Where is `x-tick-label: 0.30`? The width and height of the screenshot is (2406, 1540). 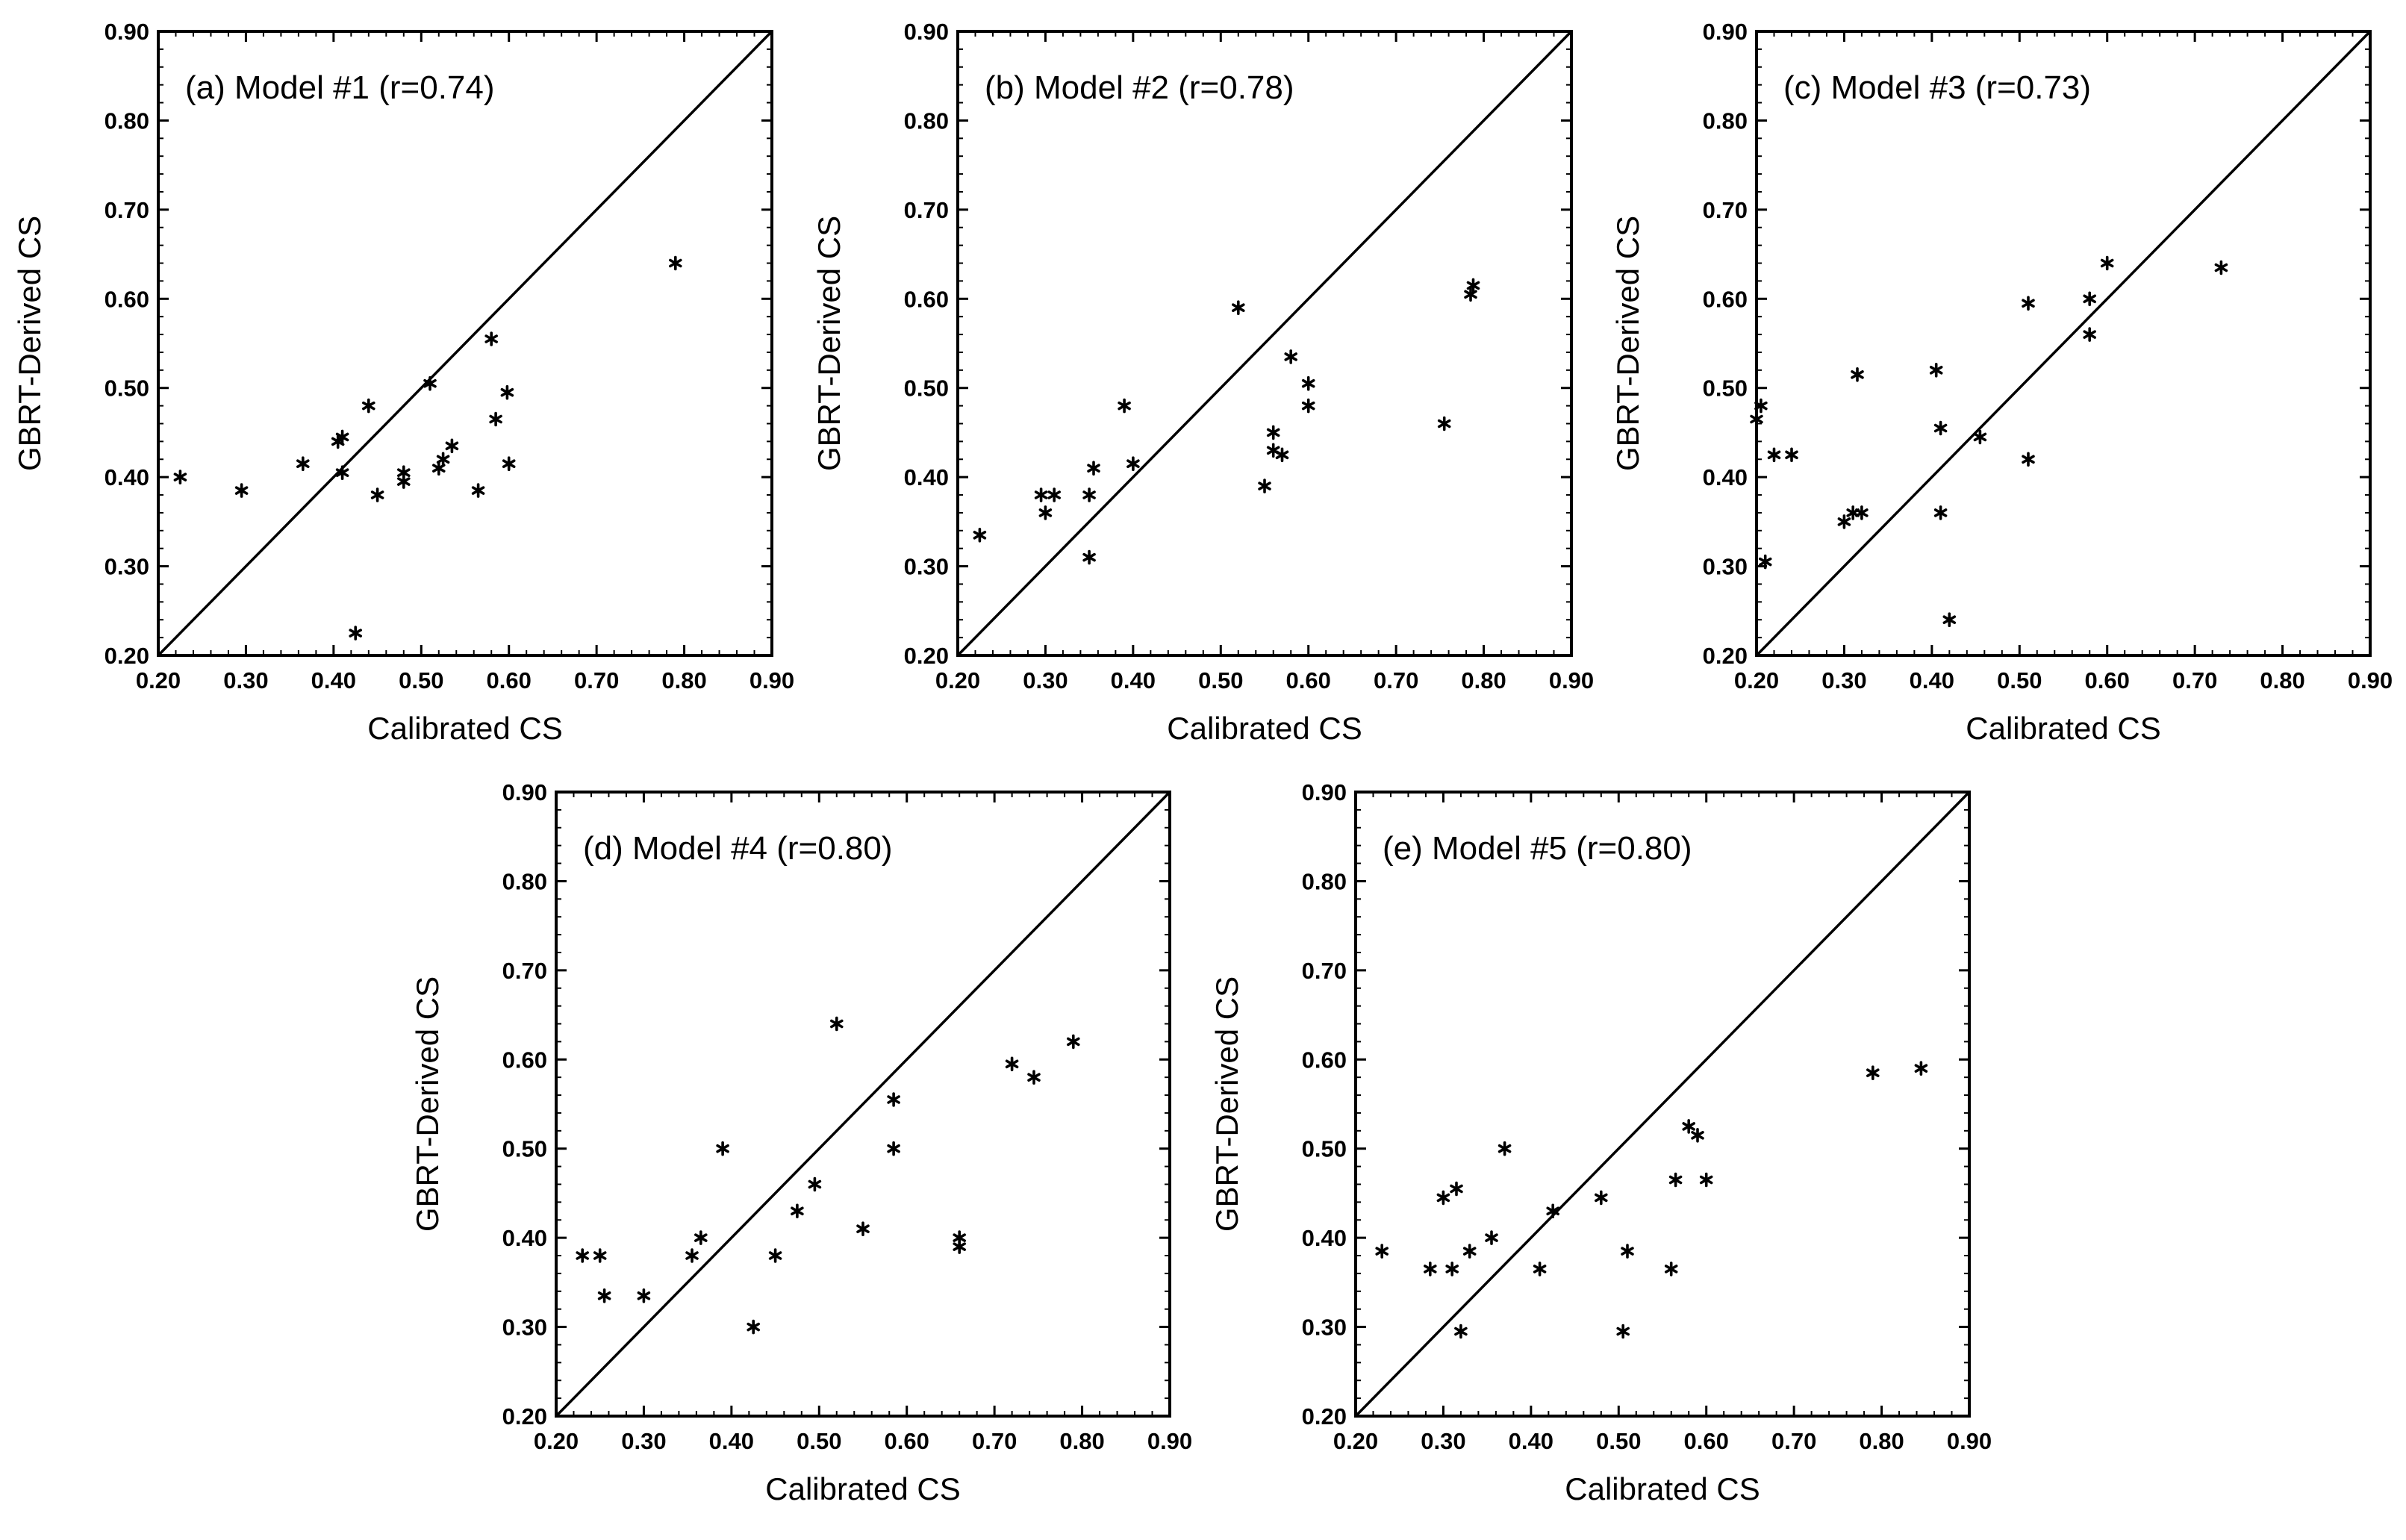
x-tick-label: 0.30 is located at coordinates (1843, 680).